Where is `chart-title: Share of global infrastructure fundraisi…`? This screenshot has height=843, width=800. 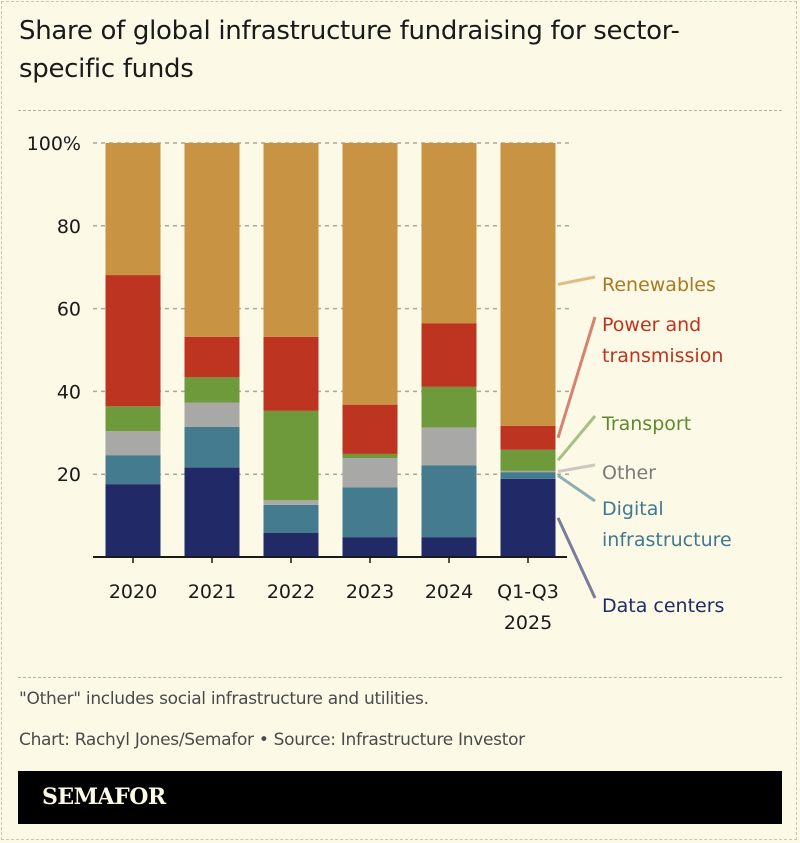 chart-title: Share of global infrastructure fundraisi… is located at coordinates (349, 50).